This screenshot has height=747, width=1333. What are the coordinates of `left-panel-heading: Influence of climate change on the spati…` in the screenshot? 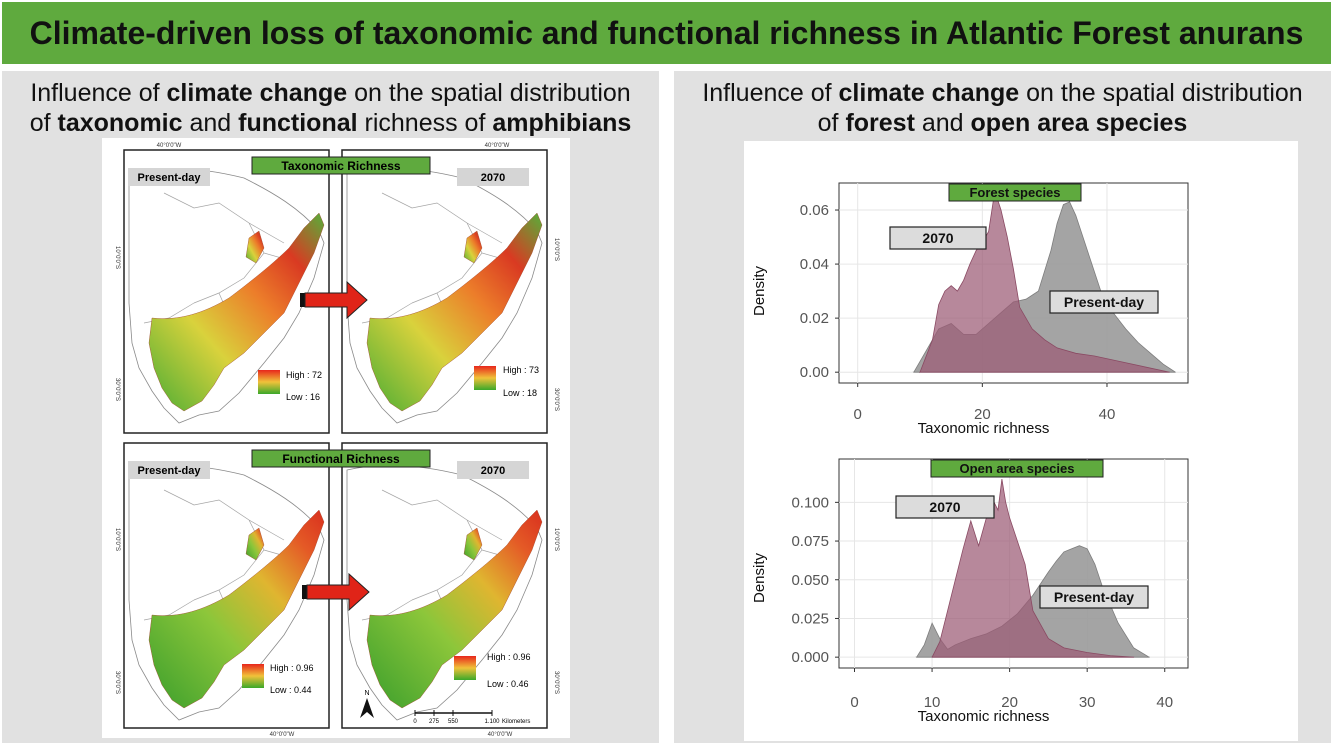 It's located at (330, 108).